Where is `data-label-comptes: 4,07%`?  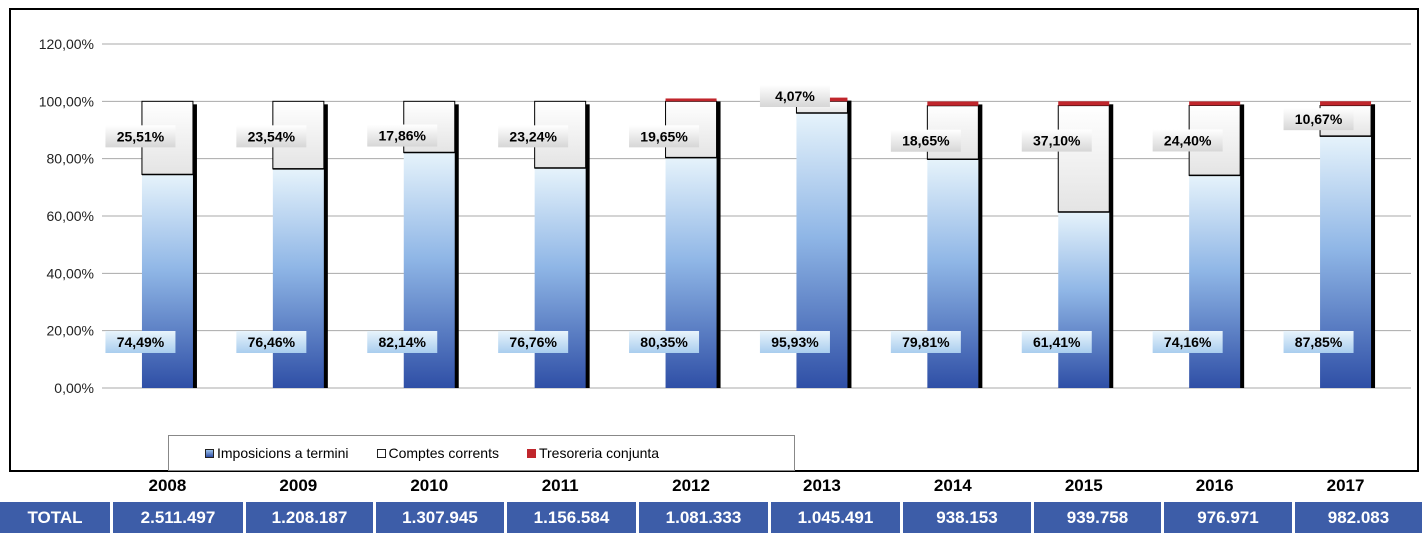 data-label-comptes: 4,07% is located at coordinates (795, 96).